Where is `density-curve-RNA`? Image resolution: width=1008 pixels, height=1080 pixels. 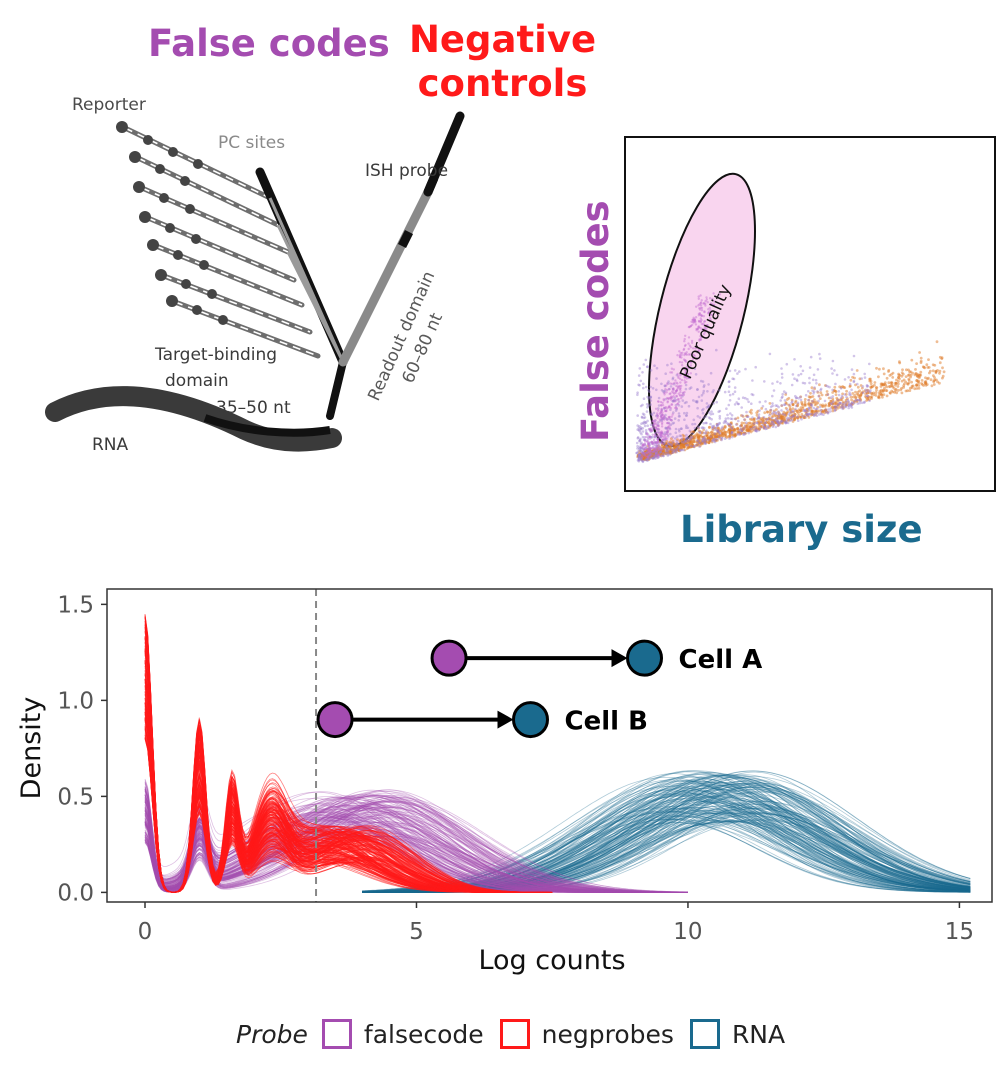
density-curve-RNA is located at coordinates (666, 835).